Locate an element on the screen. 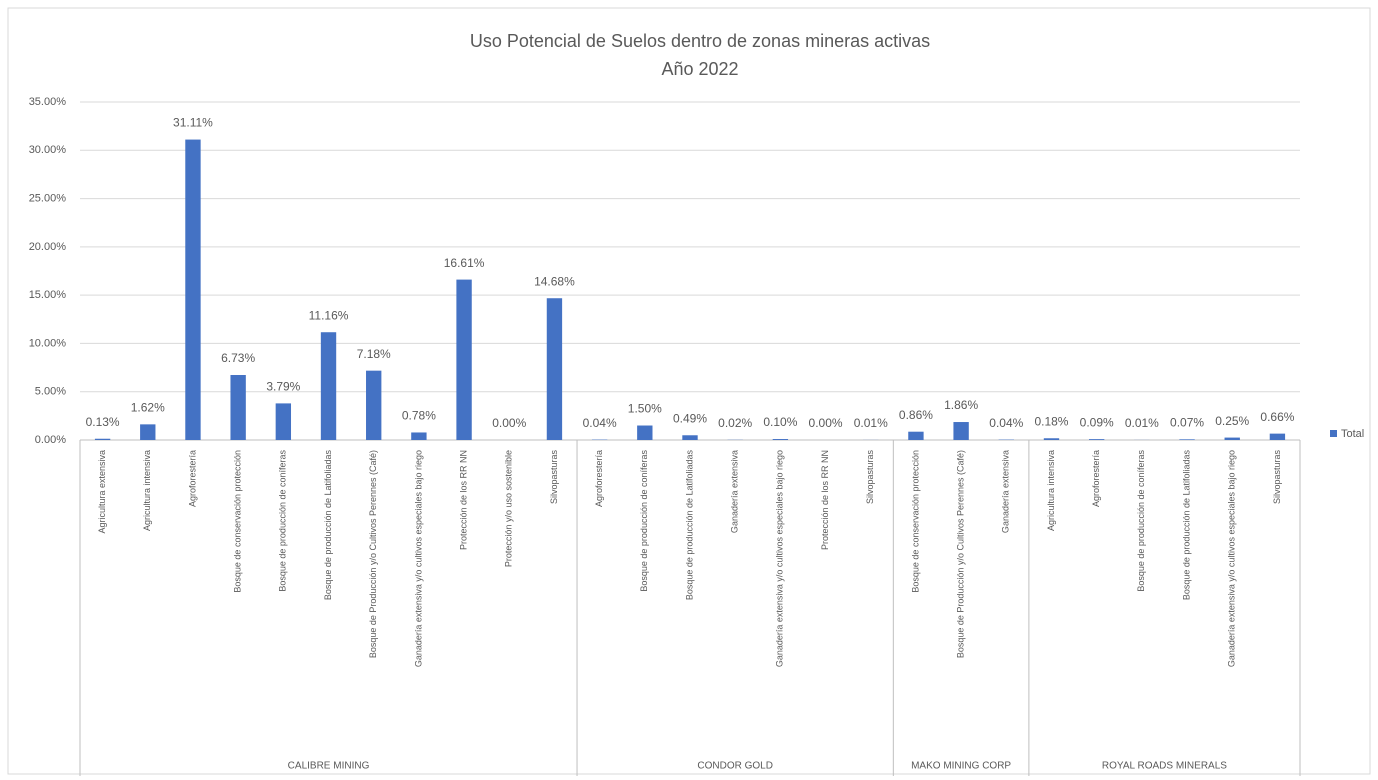 The image size is (1378, 780). value-label: 6.73% is located at coordinates (238, 358).